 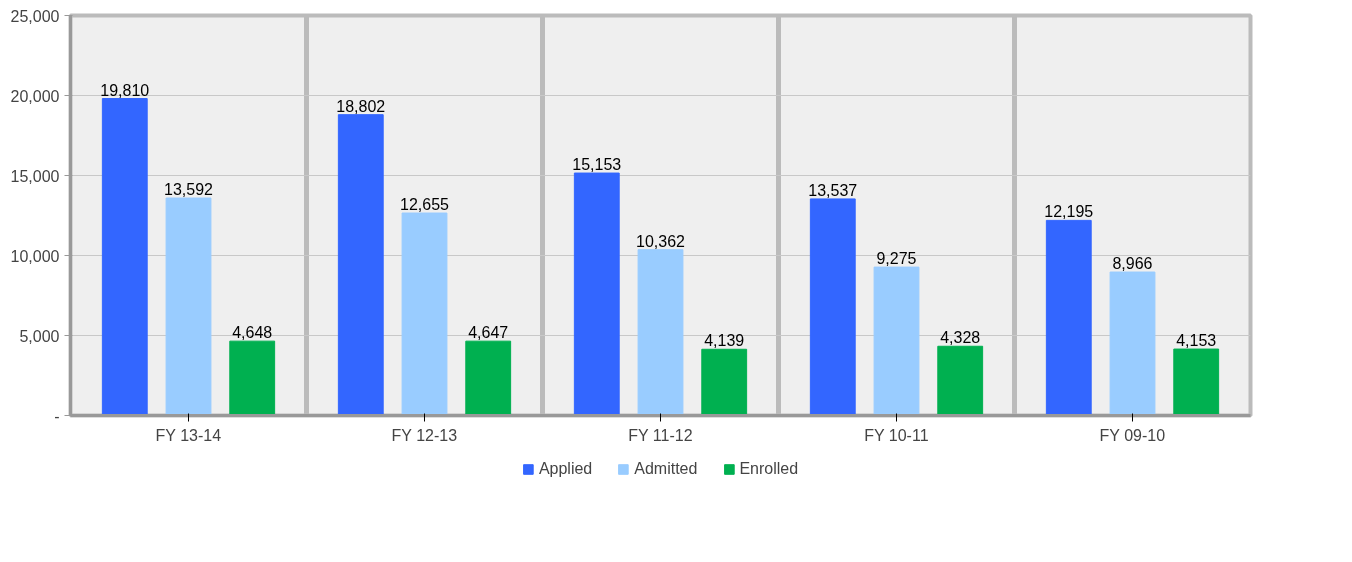 I want to click on x-tick-label: FY 11-12, so click(x=660, y=435).